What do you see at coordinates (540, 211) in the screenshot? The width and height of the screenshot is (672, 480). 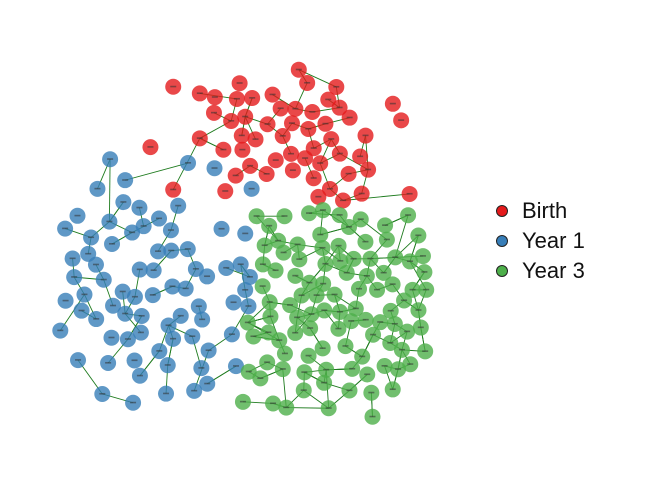 I see `legend-item-birth: Birth` at bounding box center [540, 211].